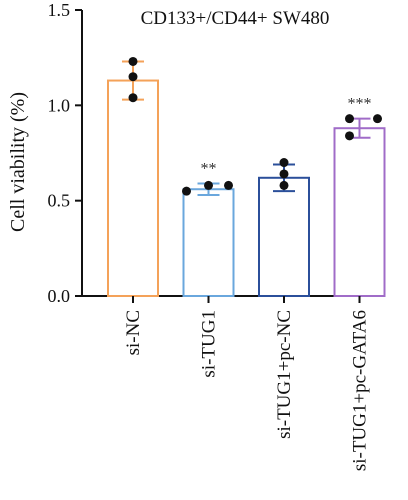  Describe the element at coordinates (65, 153) in the screenshot. I see `y-ticks: 0.0 0.5 1.0 1.5` at that location.